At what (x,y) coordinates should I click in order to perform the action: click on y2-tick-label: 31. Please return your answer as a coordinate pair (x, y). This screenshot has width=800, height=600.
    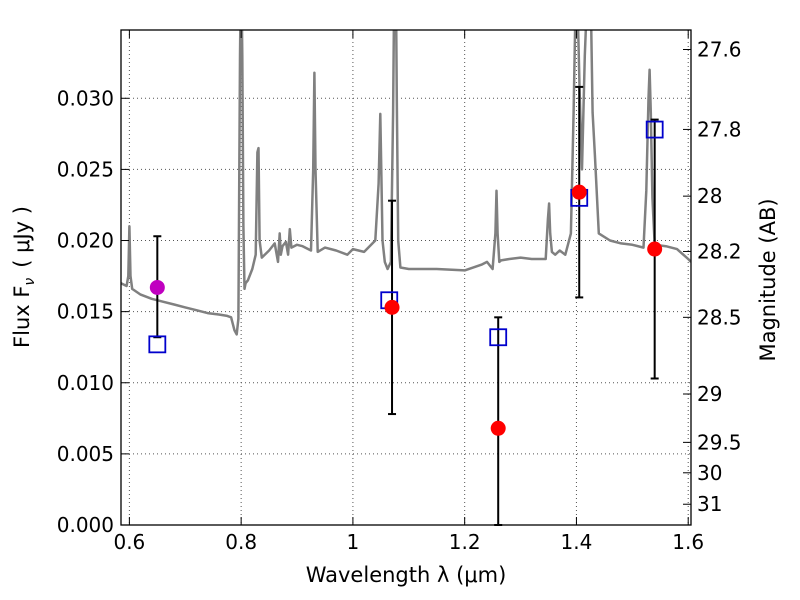
    Looking at the image, I should click on (709, 504).